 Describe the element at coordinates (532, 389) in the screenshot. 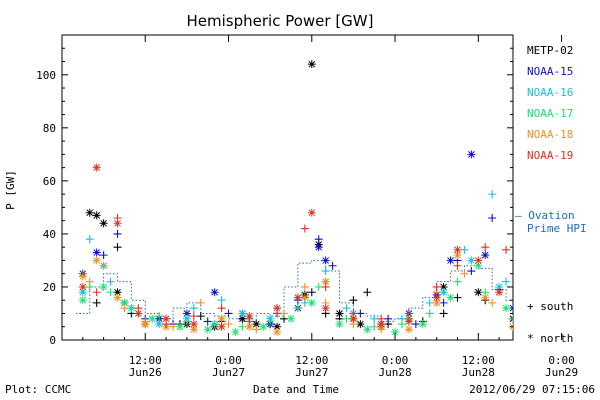

I see `footer-right: 2012/06/29 07:15:06` at that location.